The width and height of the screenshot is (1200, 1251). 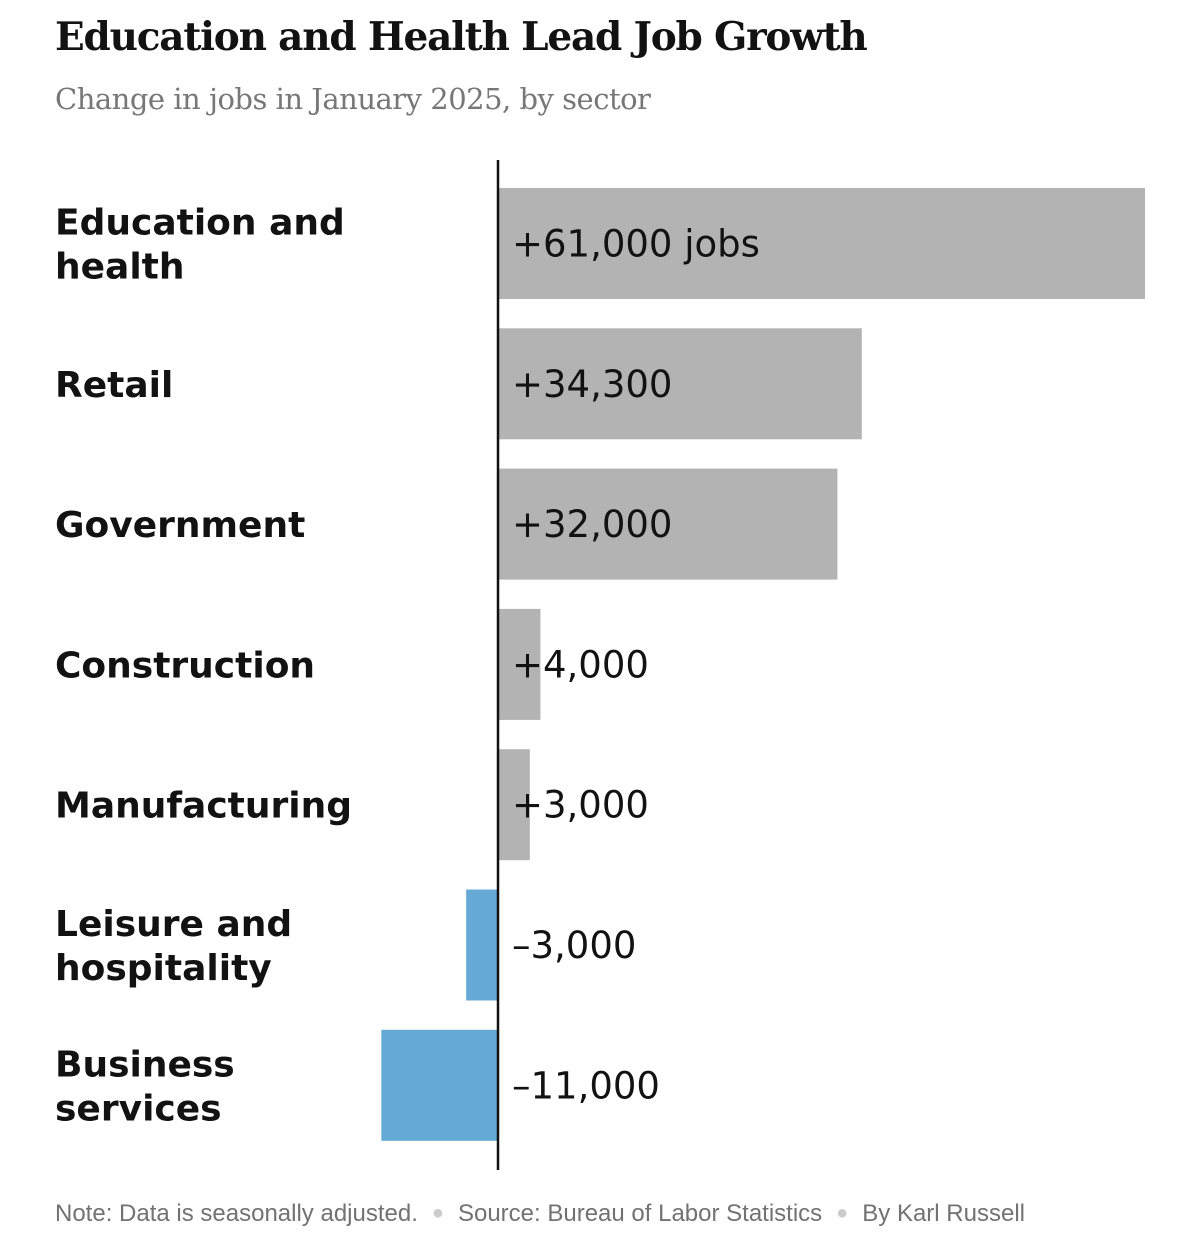 What do you see at coordinates (236, 1213) in the screenshot?
I see `footer-note: Note: Data is seasonally adjusted.` at bounding box center [236, 1213].